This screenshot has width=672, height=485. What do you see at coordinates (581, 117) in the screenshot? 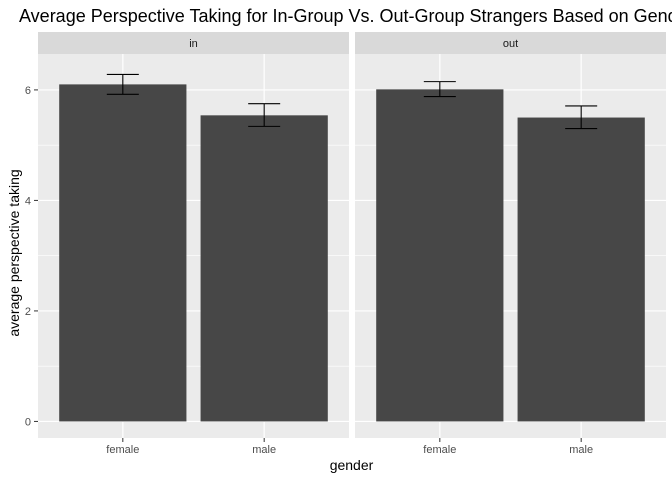
I see `error-bar-out-male` at bounding box center [581, 117].